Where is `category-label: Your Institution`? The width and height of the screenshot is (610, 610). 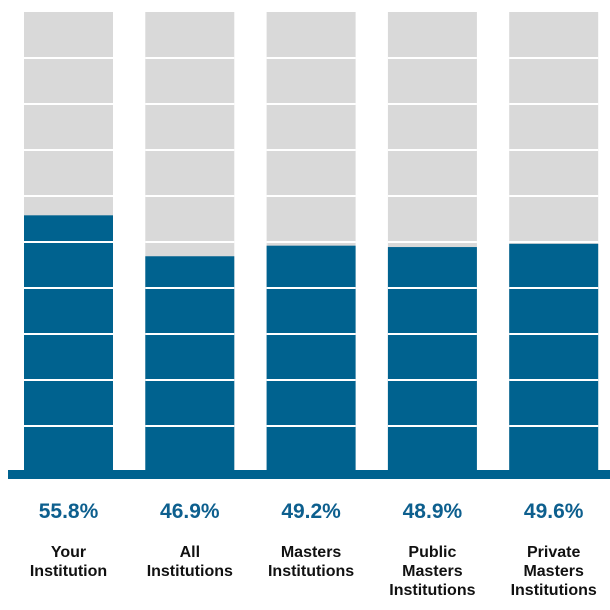 category-label: Your Institution is located at coordinates (68, 562).